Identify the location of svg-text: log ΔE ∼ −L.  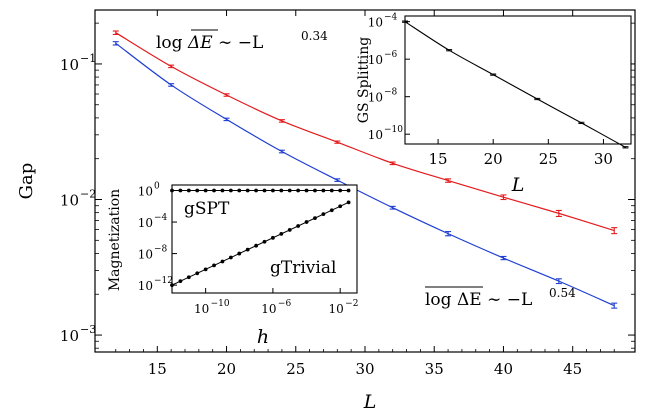
(478, 300).